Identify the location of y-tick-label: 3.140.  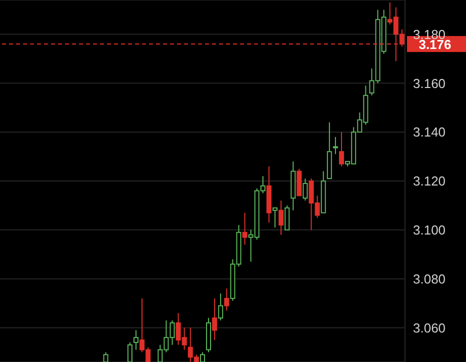
(429, 132).